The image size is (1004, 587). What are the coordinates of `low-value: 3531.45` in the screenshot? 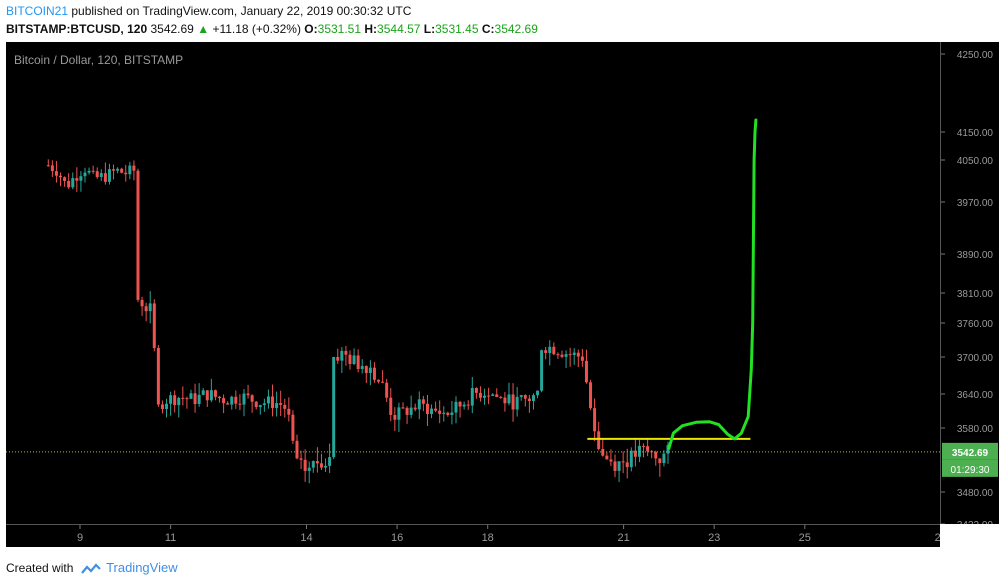 It's located at (457, 29).